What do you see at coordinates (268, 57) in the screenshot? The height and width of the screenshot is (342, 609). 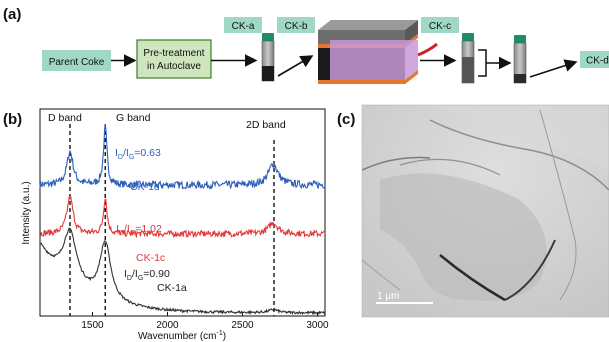 I see `vial-a-icon` at bounding box center [268, 57].